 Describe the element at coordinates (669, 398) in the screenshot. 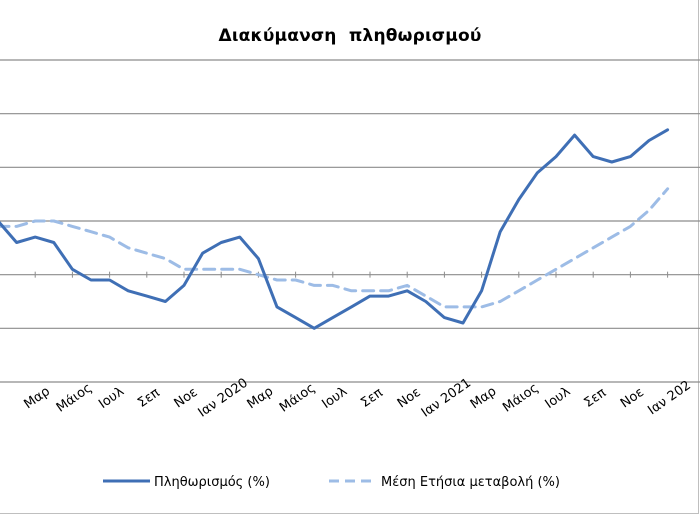

I see `x-tick-label: Ιαν 202` at that location.